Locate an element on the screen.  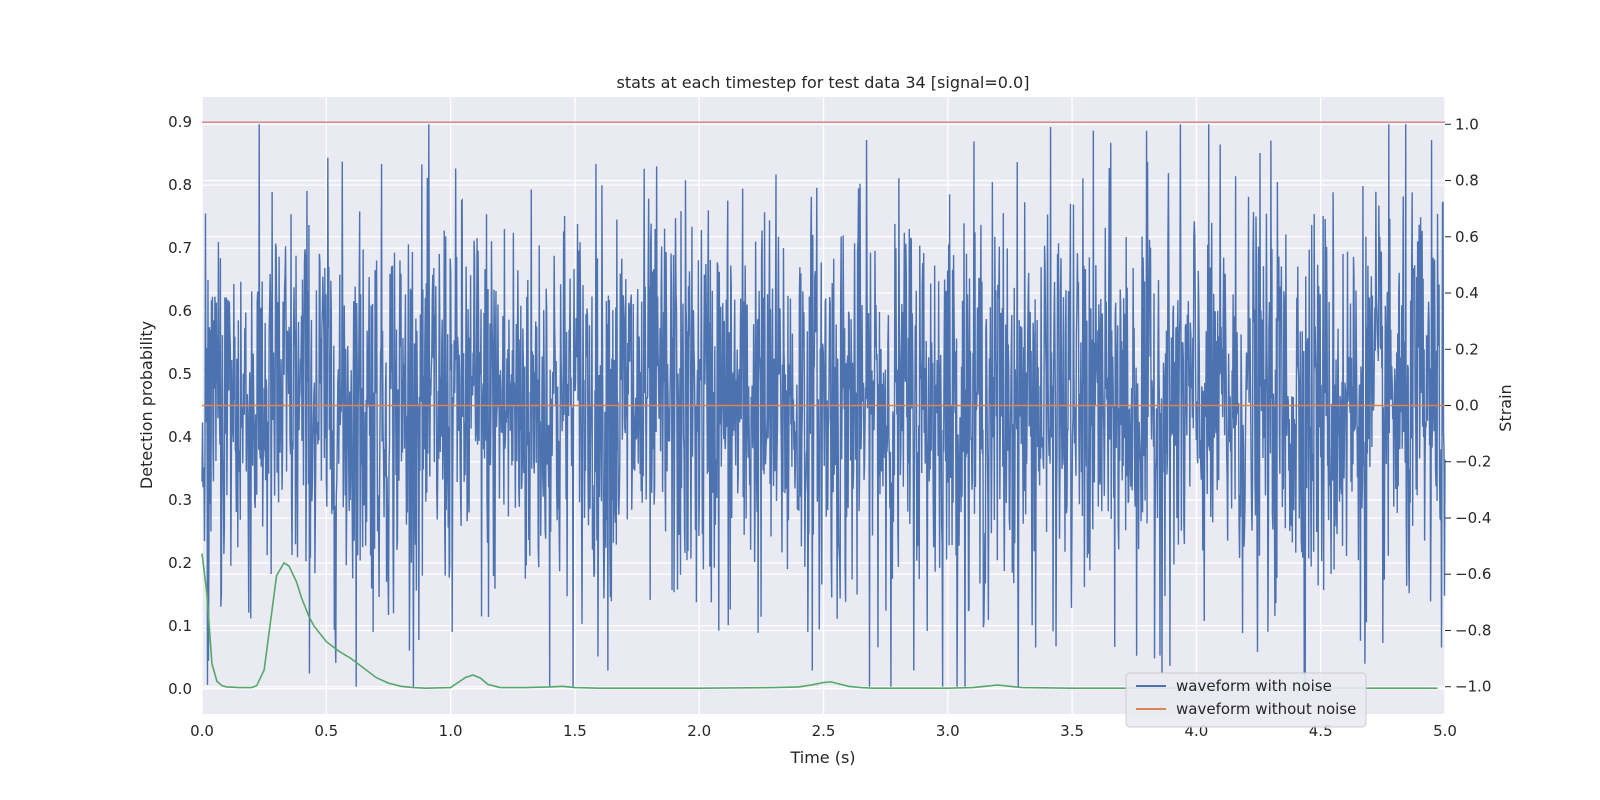
x-tick-label: 1.5 is located at coordinates (575, 731).